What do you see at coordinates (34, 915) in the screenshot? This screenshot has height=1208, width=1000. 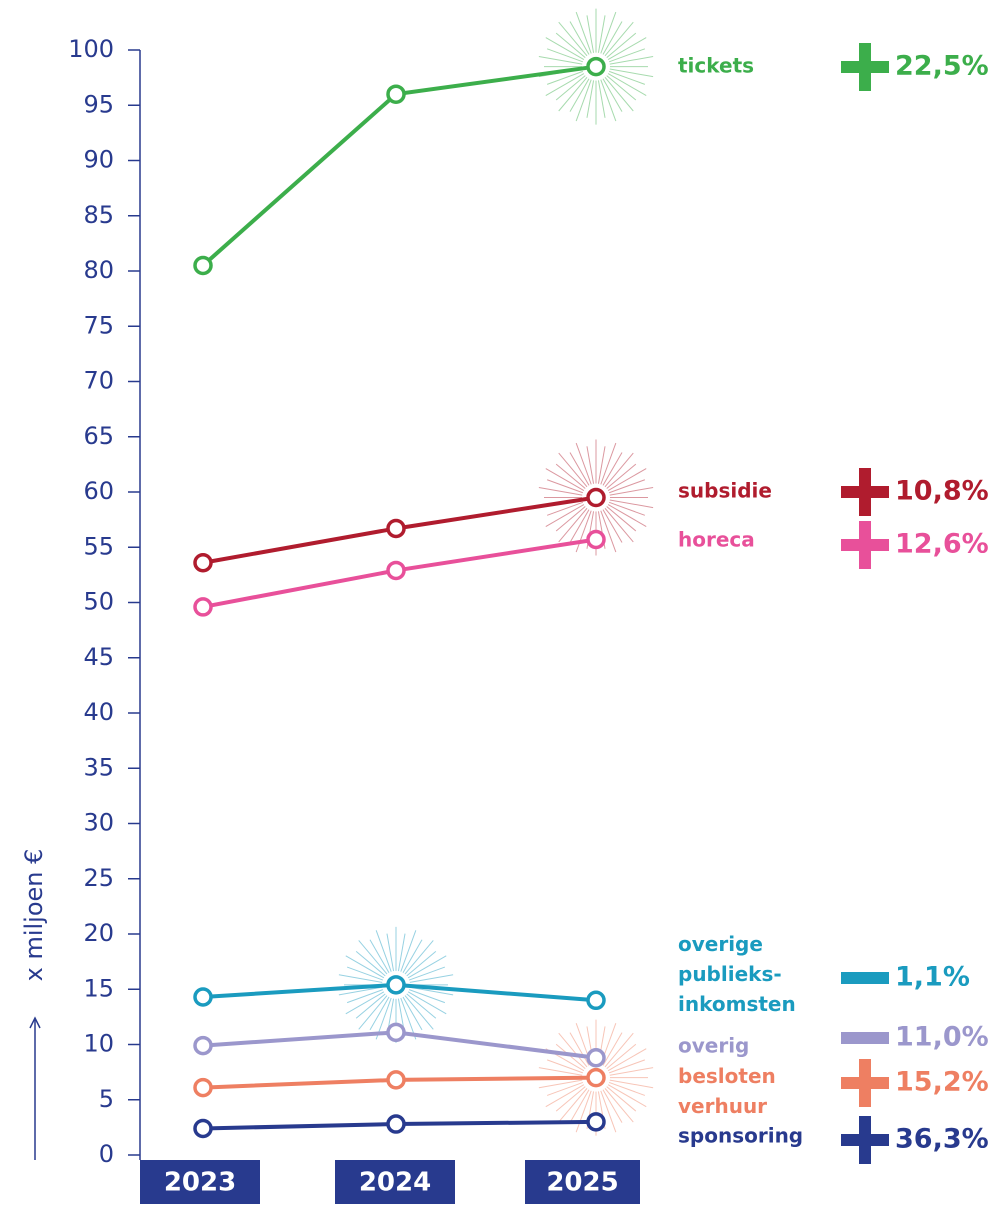 I see `y-axis-title: x miljoen €` at bounding box center [34, 915].